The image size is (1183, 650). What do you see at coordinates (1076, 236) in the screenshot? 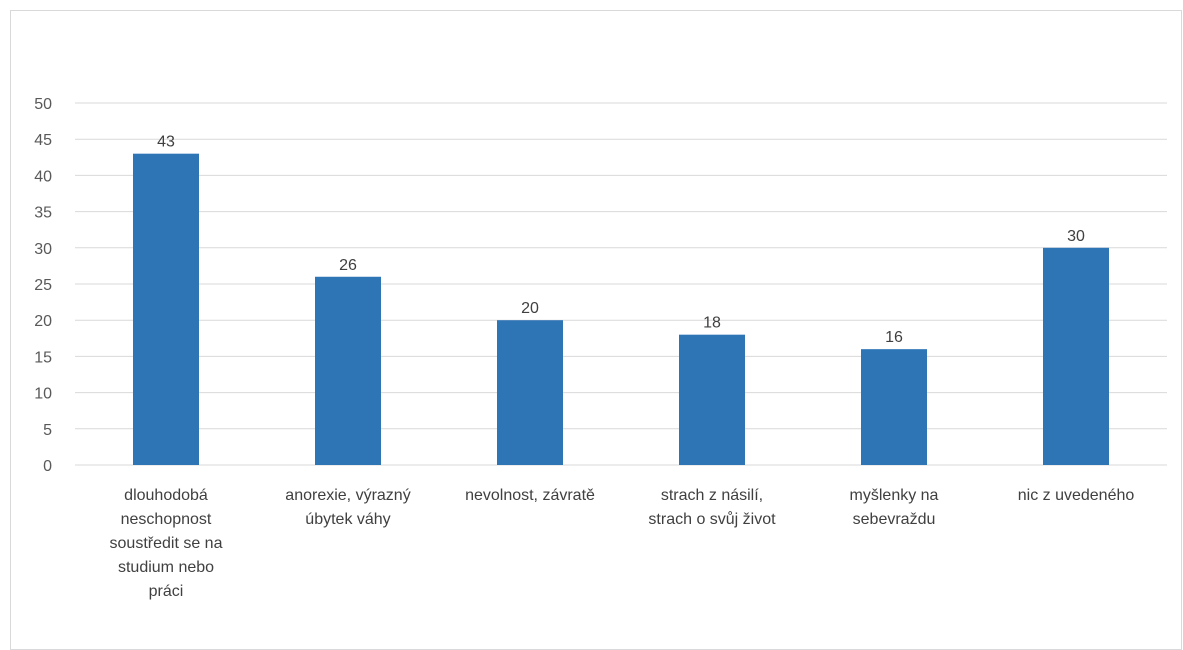
I see `data-label: 30` at bounding box center [1076, 236].